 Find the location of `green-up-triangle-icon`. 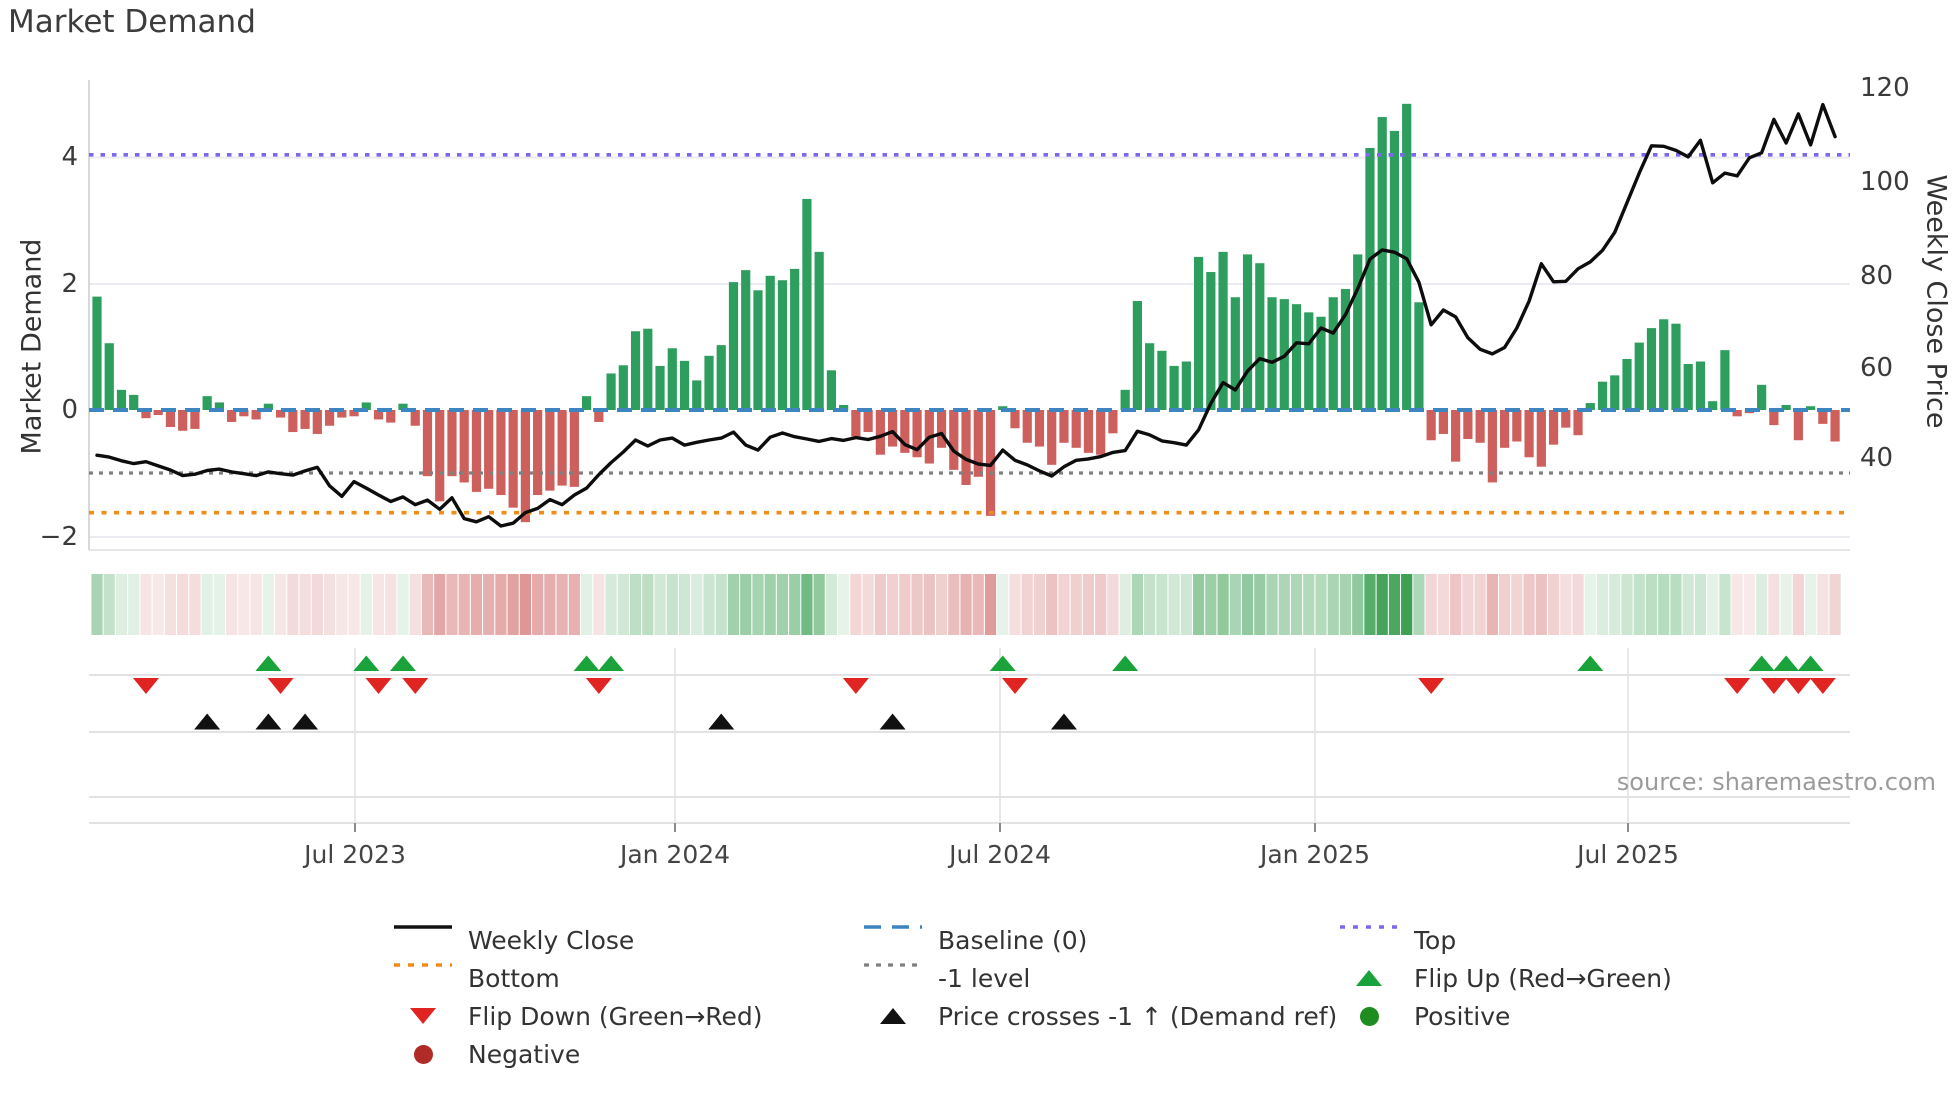

green-up-triangle-icon is located at coordinates (1369, 978).